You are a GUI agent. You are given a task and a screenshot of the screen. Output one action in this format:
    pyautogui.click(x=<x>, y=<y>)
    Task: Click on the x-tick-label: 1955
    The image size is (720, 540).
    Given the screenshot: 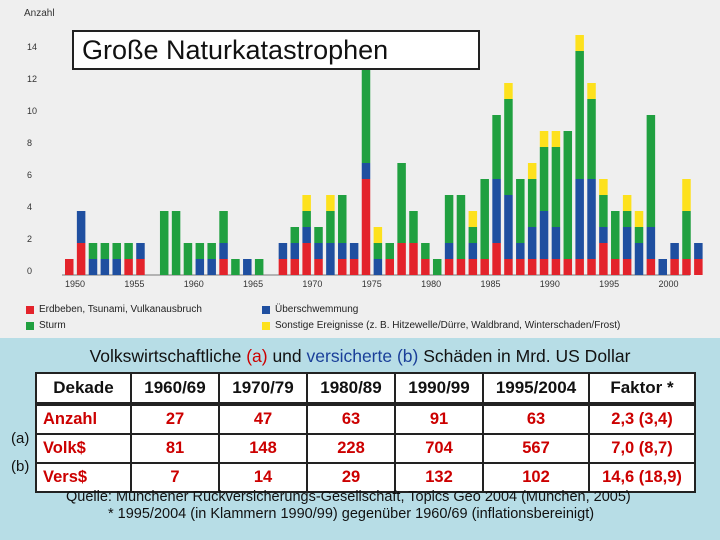 What is the action you would take?
    pyautogui.click(x=134, y=284)
    